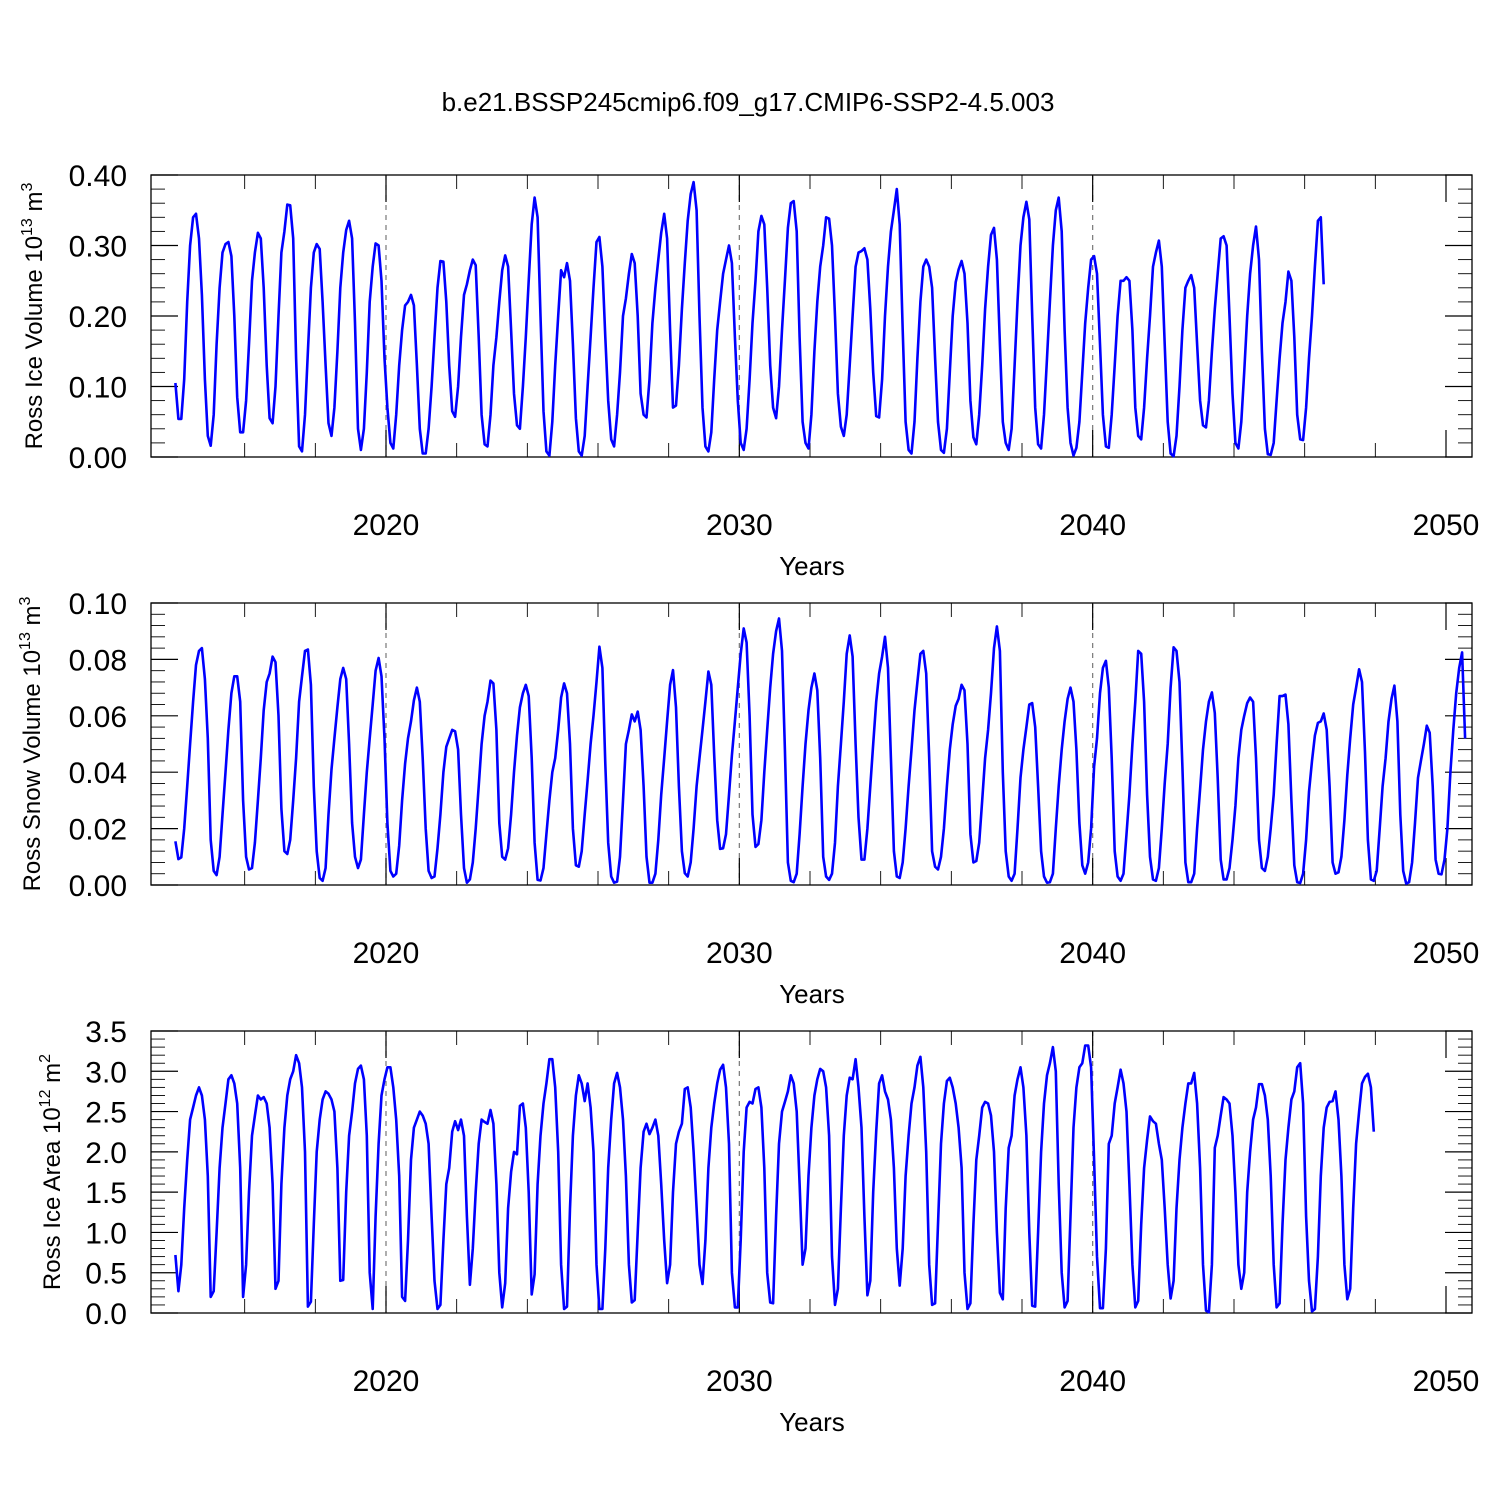 This screenshot has width=1500, height=1500. I want to click on y-axis-label-text: Ross Ice Area 10, so click(52, 1198).